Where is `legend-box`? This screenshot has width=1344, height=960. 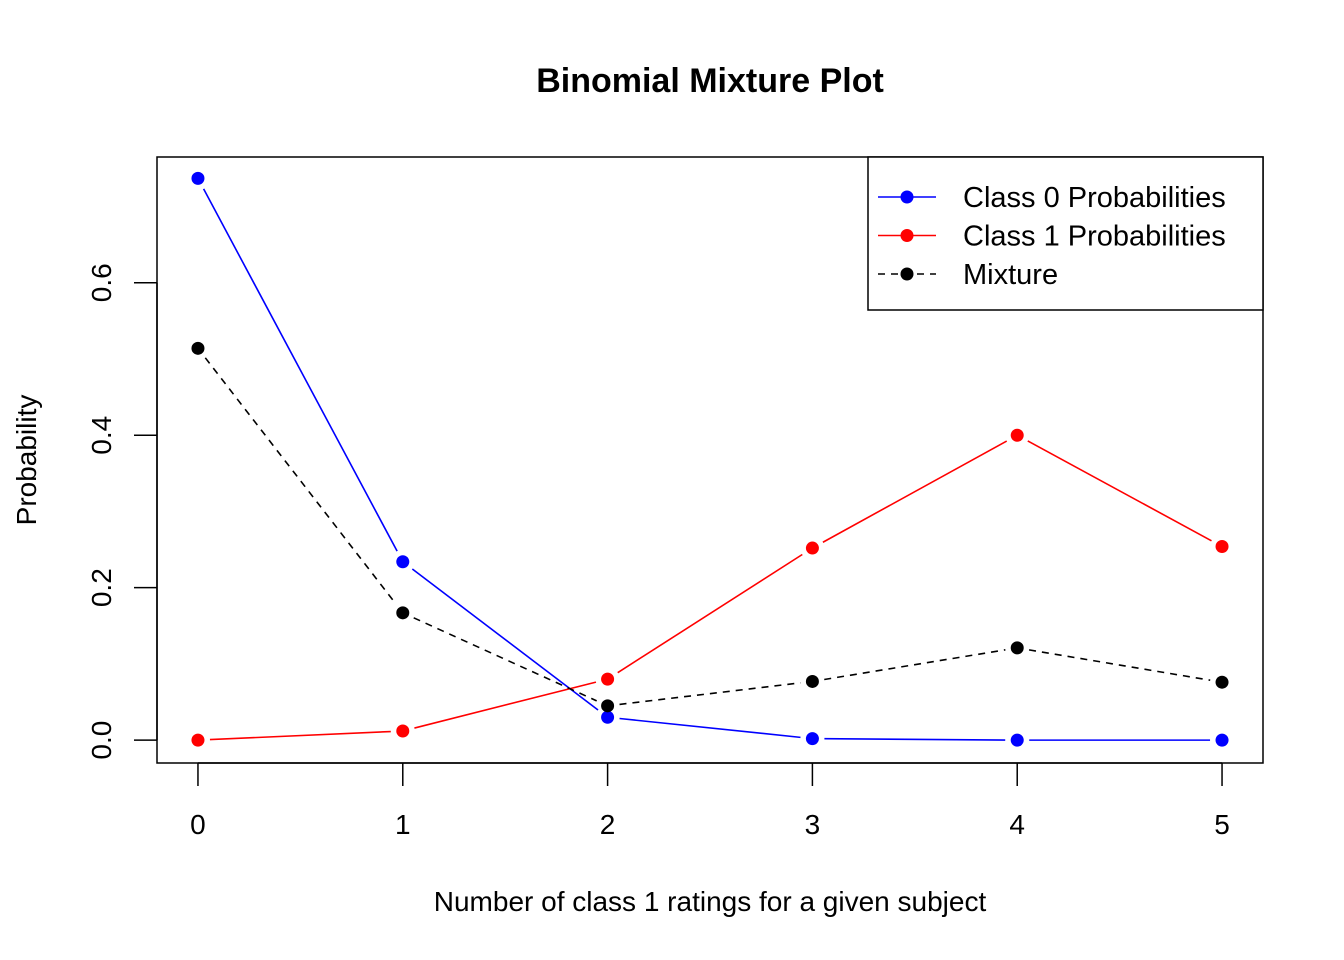
legend-box is located at coordinates (1065, 233).